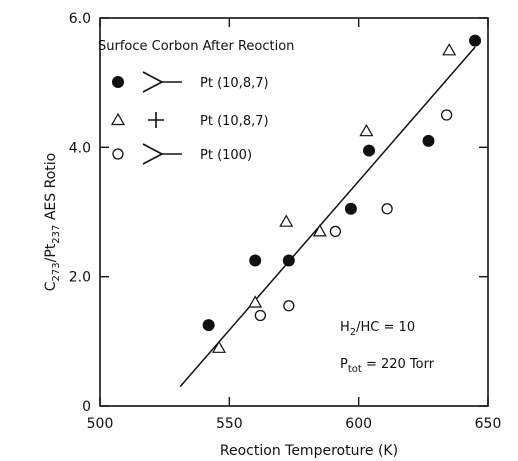 The image size is (518, 461). I want to click on chart-title: Surfoce Corbon After Reoction, so click(196, 46).